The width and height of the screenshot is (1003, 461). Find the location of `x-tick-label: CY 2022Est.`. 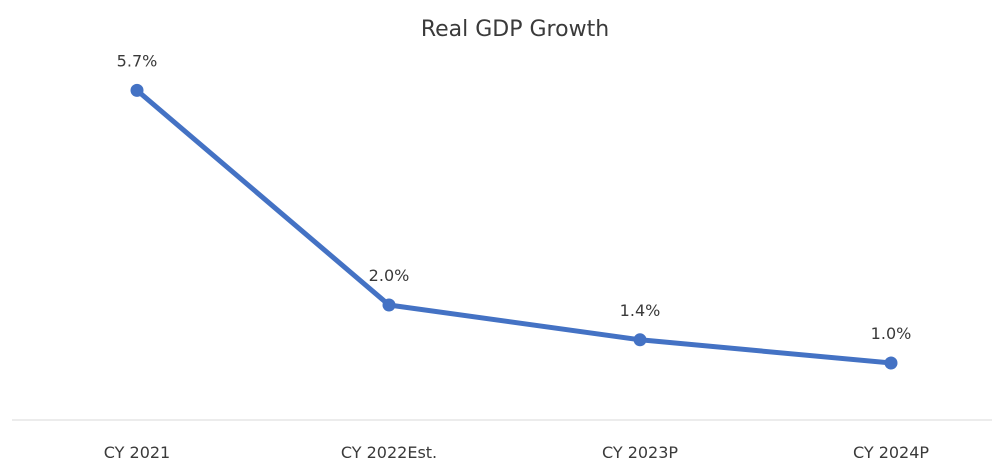

x-tick-label: CY 2022Est. is located at coordinates (389, 452).